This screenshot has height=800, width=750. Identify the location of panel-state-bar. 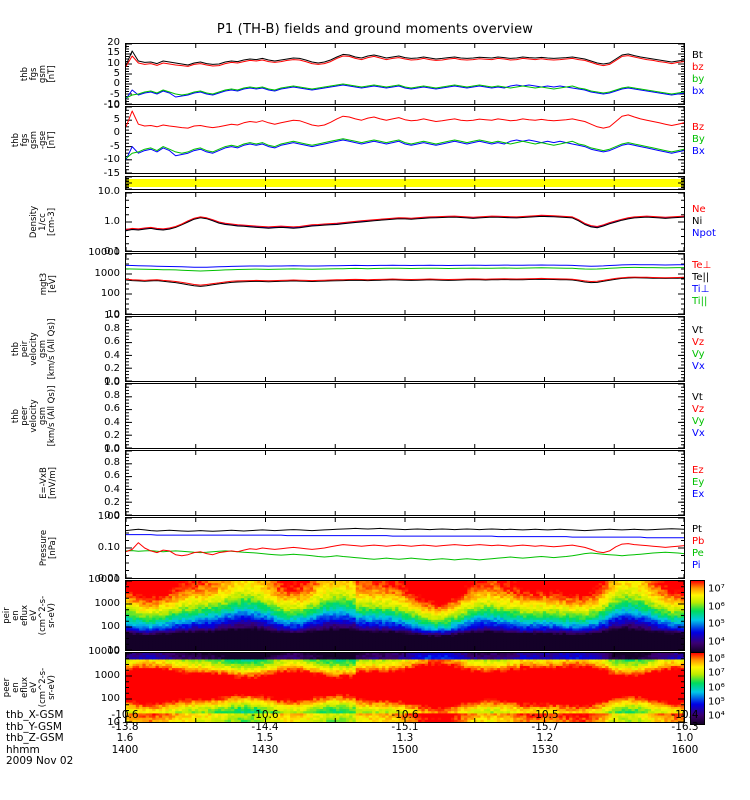
(405, 183).